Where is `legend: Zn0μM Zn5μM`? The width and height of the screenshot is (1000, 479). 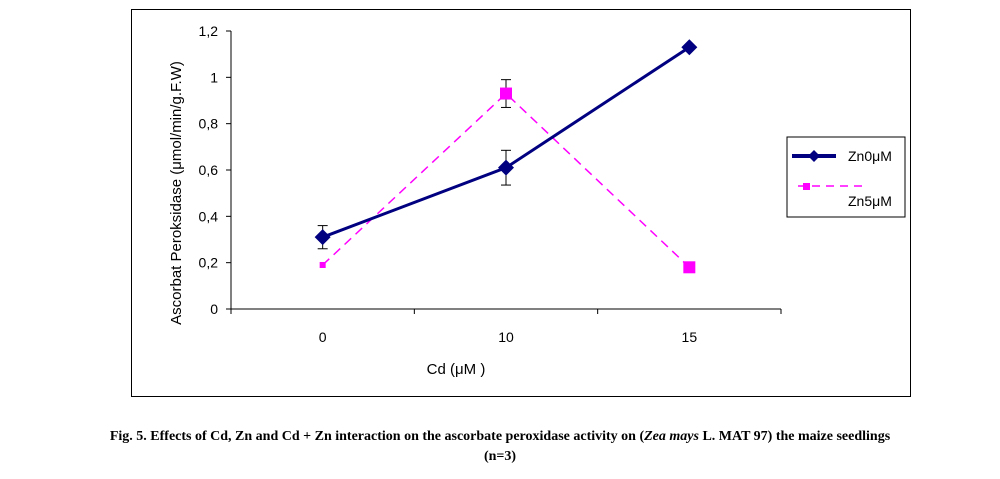
legend: Zn0μM Zn5μM is located at coordinates (846, 177).